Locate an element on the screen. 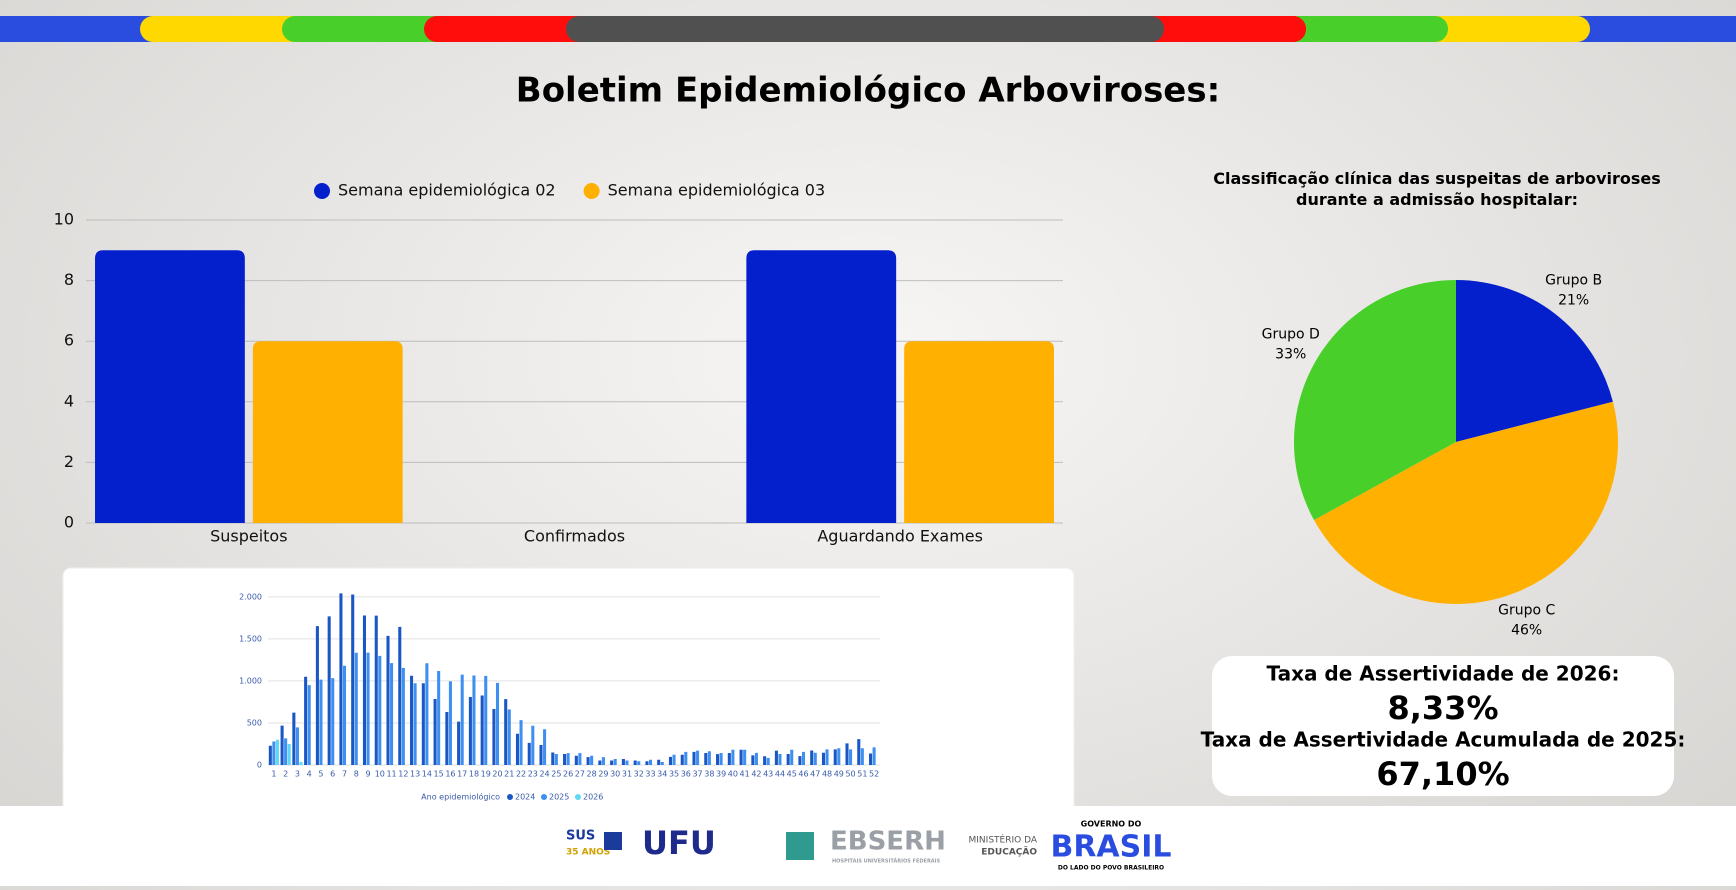 Image resolution: width=1736 pixels, height=890 pixels. stats-box is located at coordinates (1443, 726).